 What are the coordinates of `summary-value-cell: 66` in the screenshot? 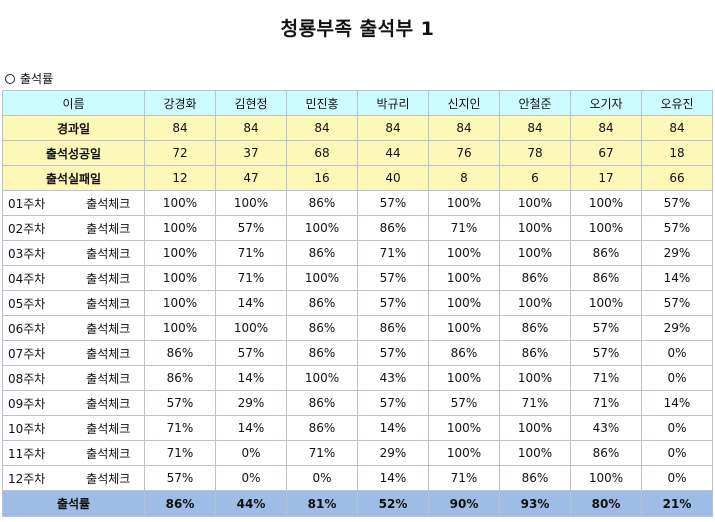 It's located at (677, 178).